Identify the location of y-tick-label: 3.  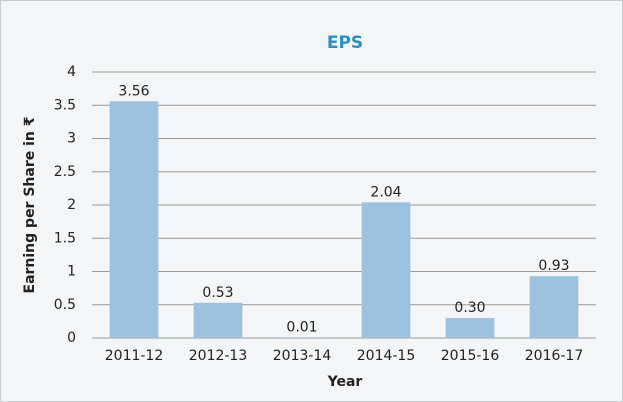
(71, 139).